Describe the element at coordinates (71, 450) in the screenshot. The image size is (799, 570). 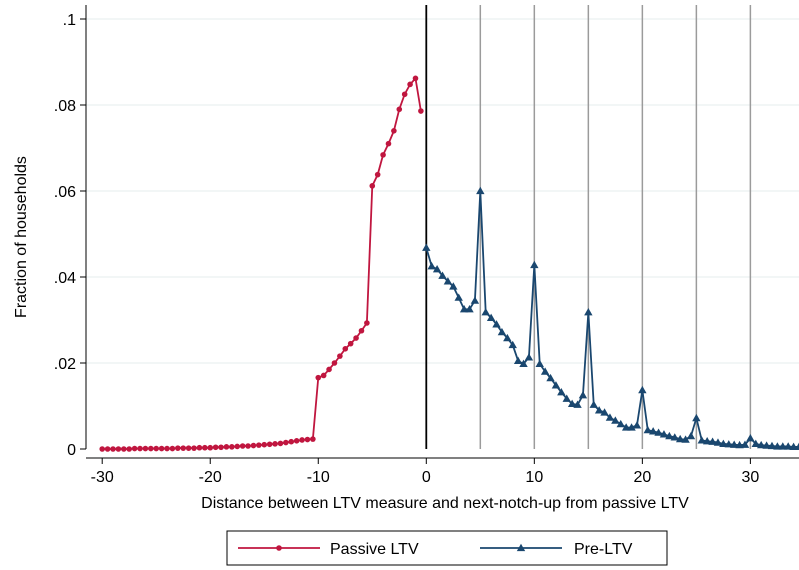
I see `y-tick-label: 0` at that location.